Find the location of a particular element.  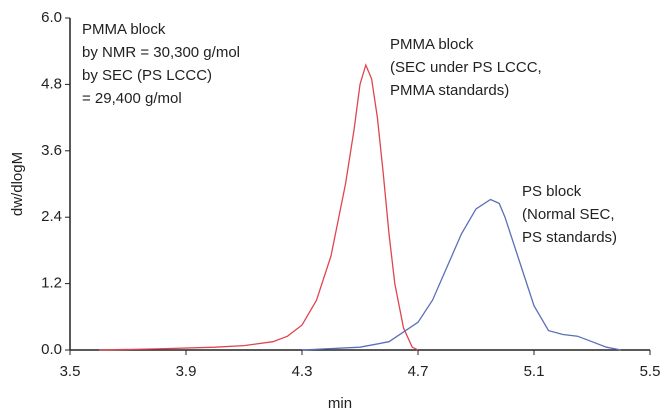

y-tick-label: 1.2 is located at coordinates (51, 283).